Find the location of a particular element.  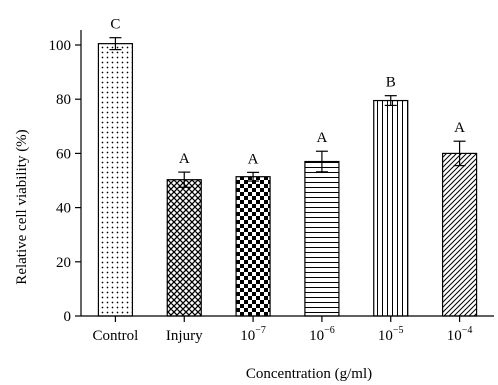

significance-label-4: B is located at coordinates (391, 83).